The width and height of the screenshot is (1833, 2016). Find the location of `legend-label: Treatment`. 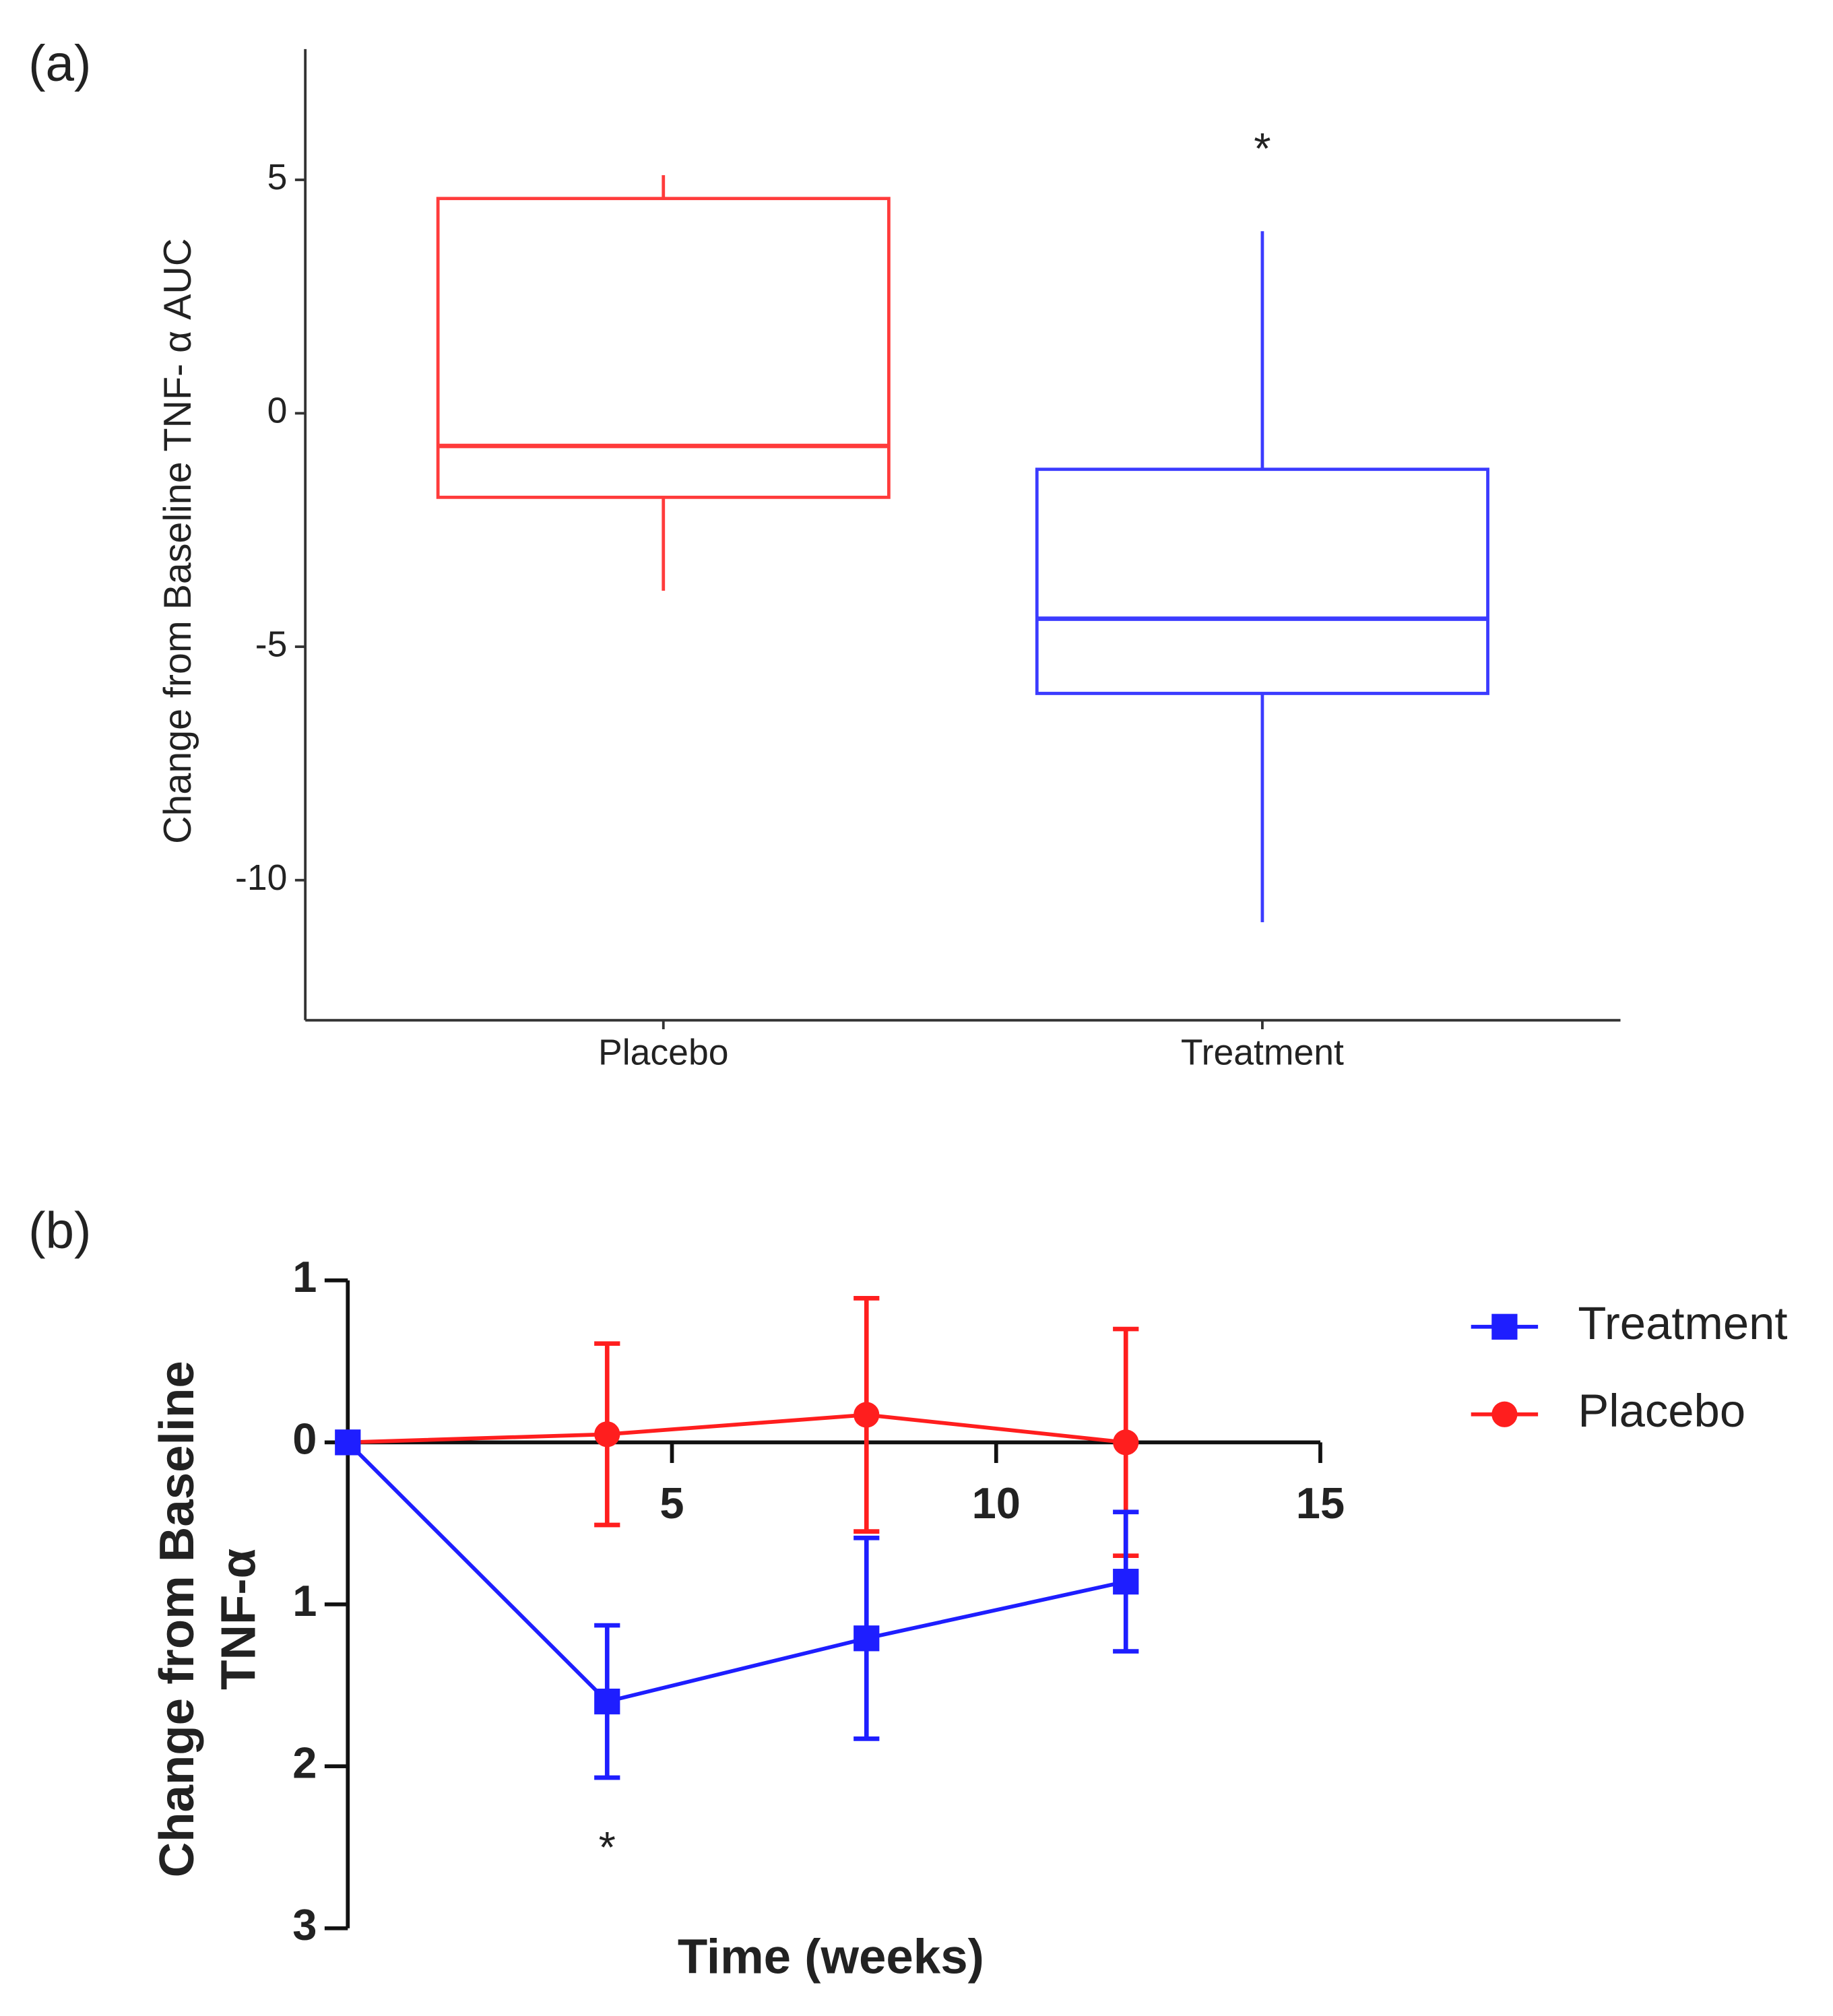

legend-label: Treatment is located at coordinates (1682, 1323).